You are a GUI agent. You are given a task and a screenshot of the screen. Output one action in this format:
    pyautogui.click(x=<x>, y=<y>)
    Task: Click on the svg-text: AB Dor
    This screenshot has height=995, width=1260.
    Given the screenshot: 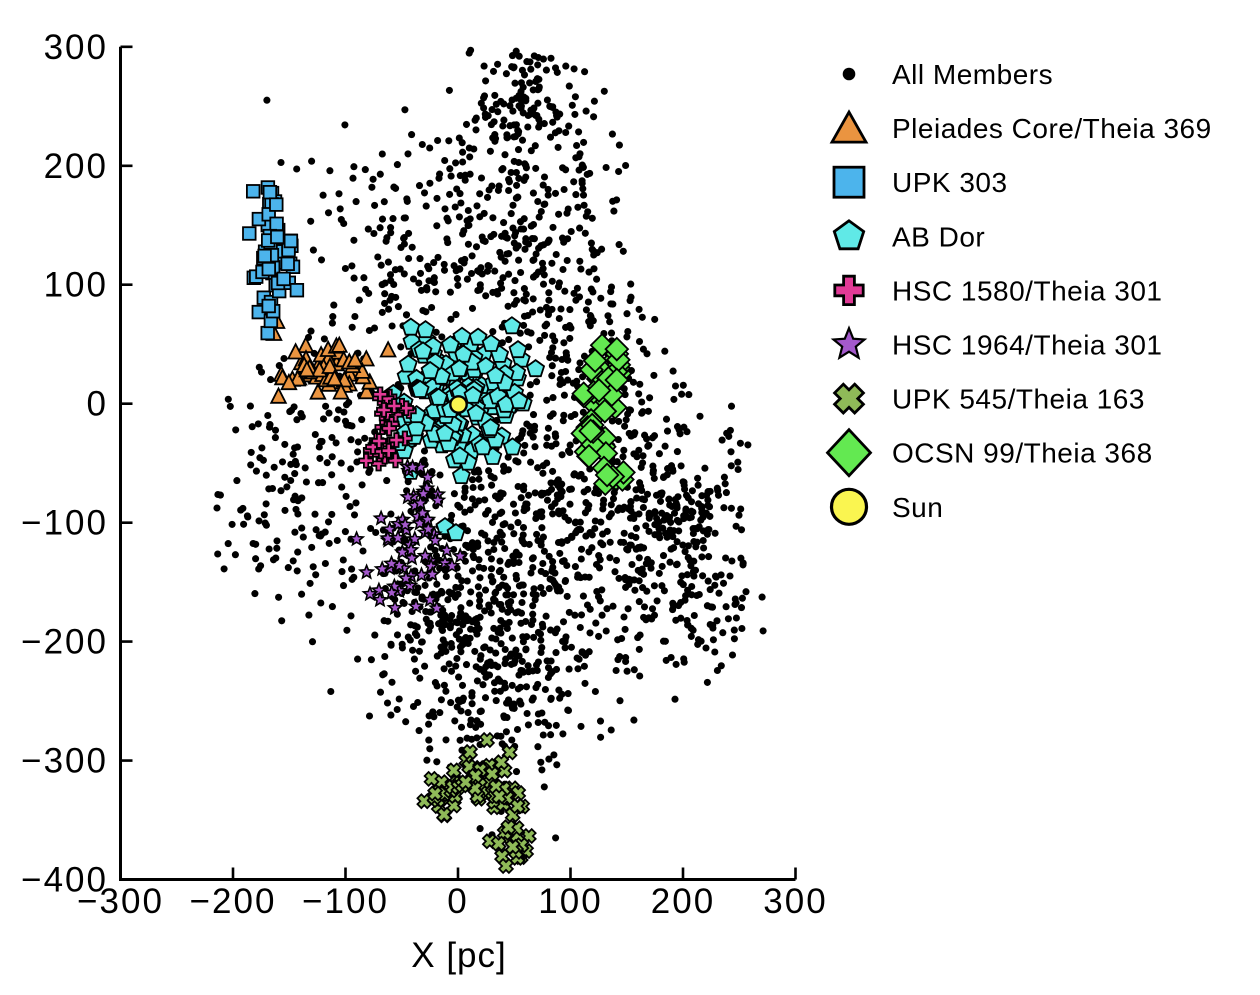 What is the action you would take?
    pyautogui.click(x=938, y=236)
    